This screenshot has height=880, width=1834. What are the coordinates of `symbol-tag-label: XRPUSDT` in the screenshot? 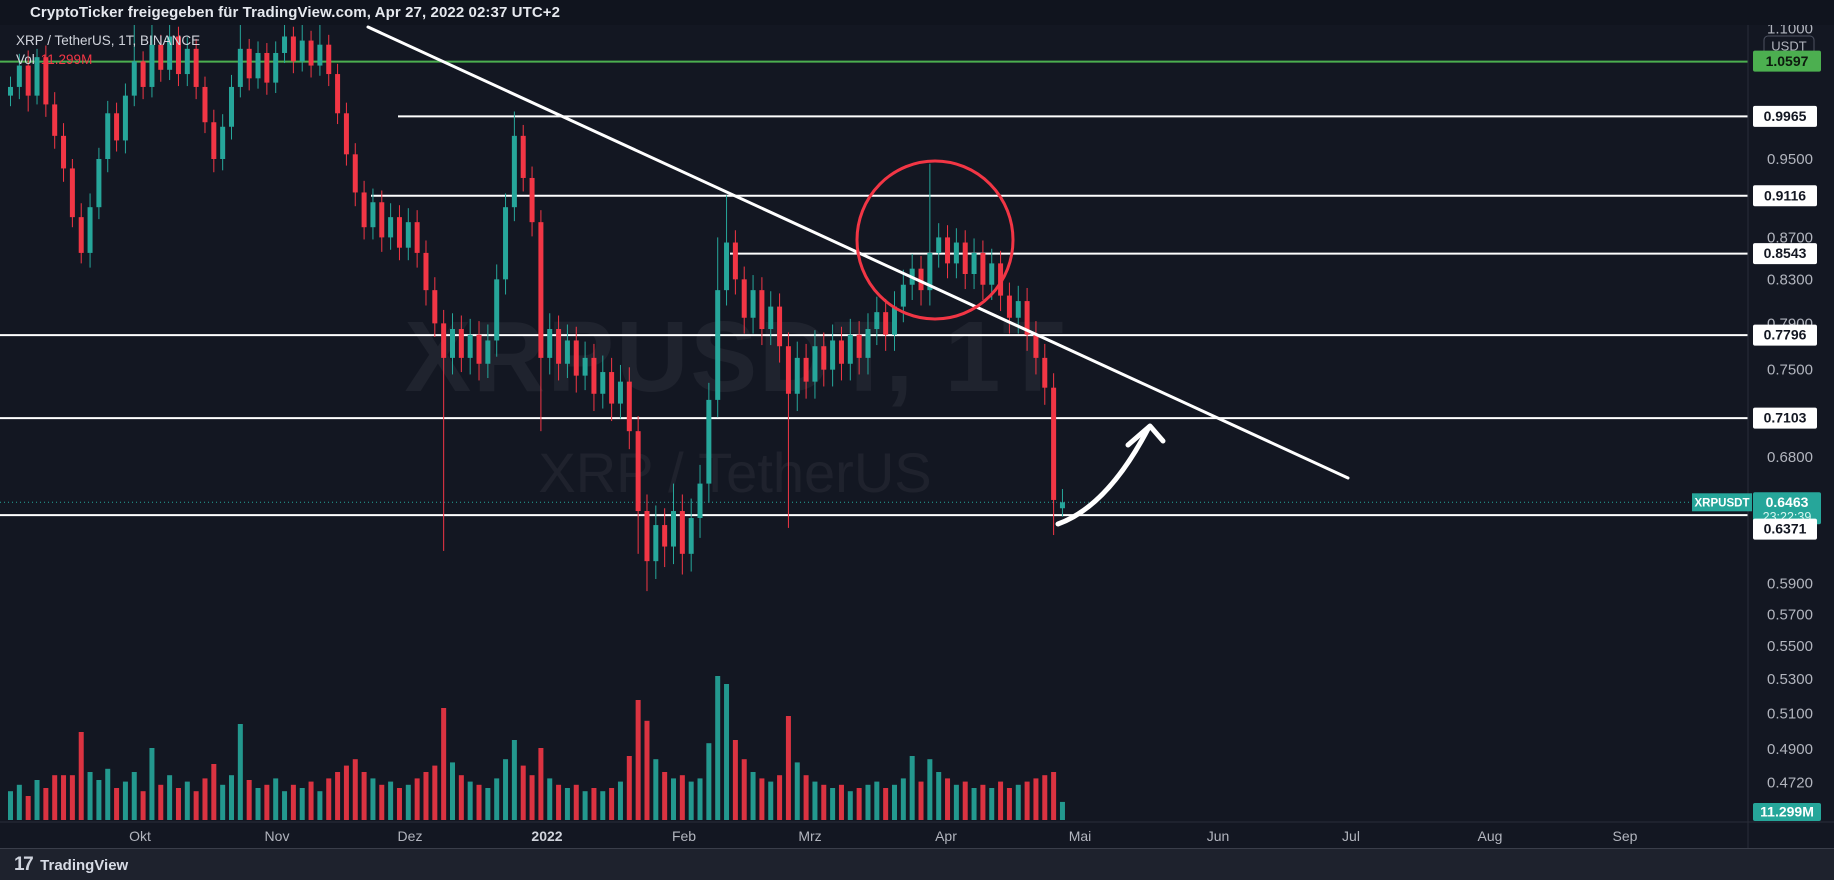 It's located at (1722, 503).